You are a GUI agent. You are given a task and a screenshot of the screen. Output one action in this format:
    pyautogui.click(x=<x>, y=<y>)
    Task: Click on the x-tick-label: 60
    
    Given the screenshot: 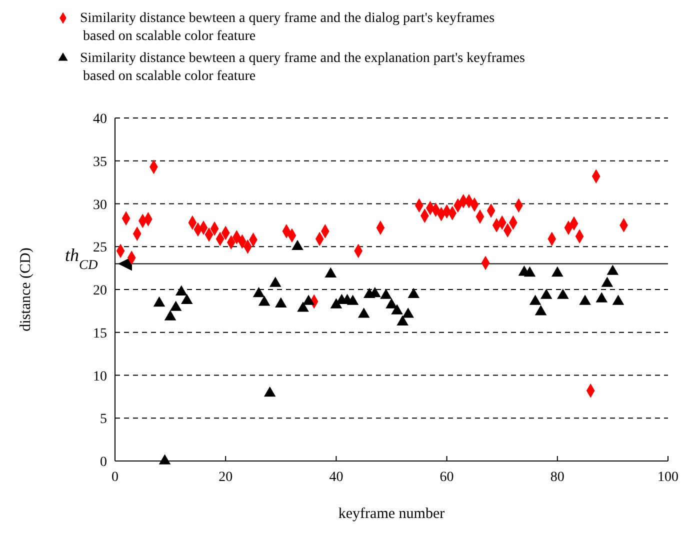 What is the action you would take?
    pyautogui.click(x=447, y=477)
    